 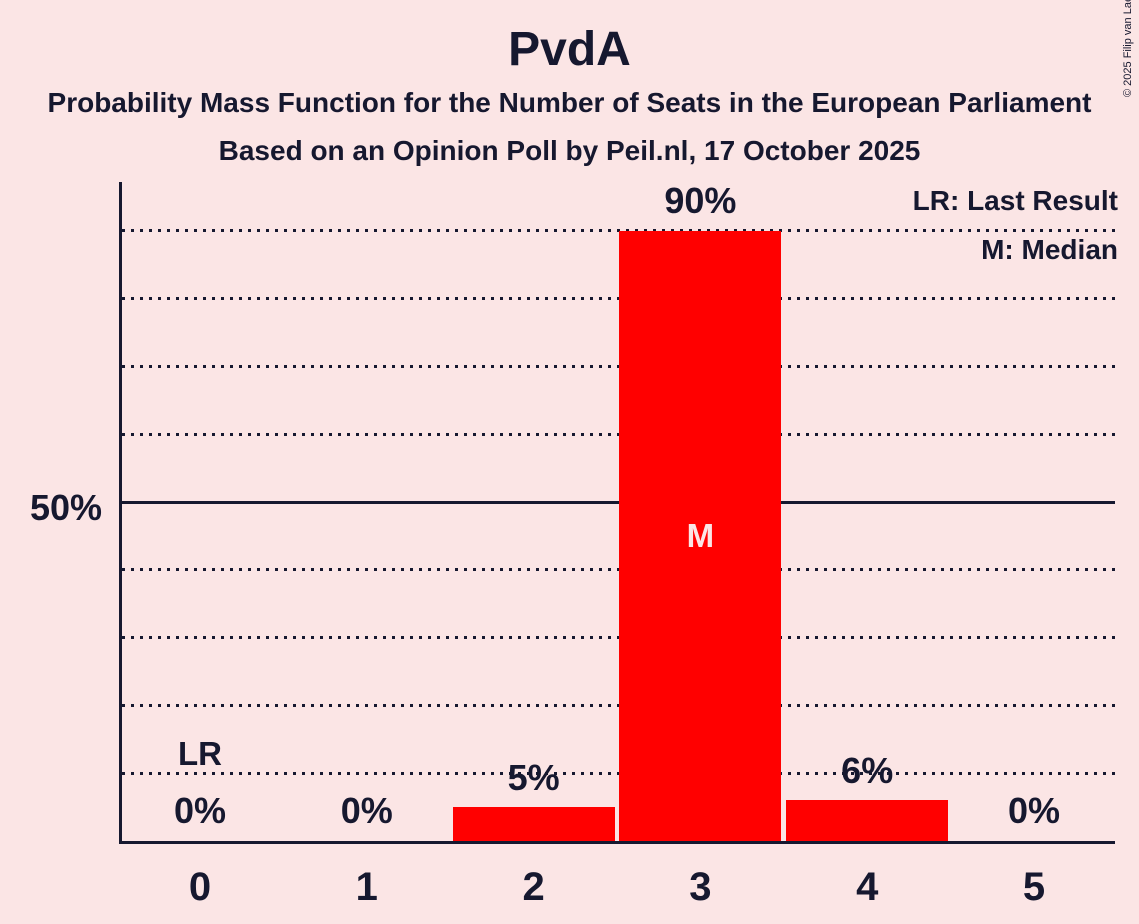 What do you see at coordinates (533, 887) in the screenshot?
I see `x-tick-label: 2` at bounding box center [533, 887].